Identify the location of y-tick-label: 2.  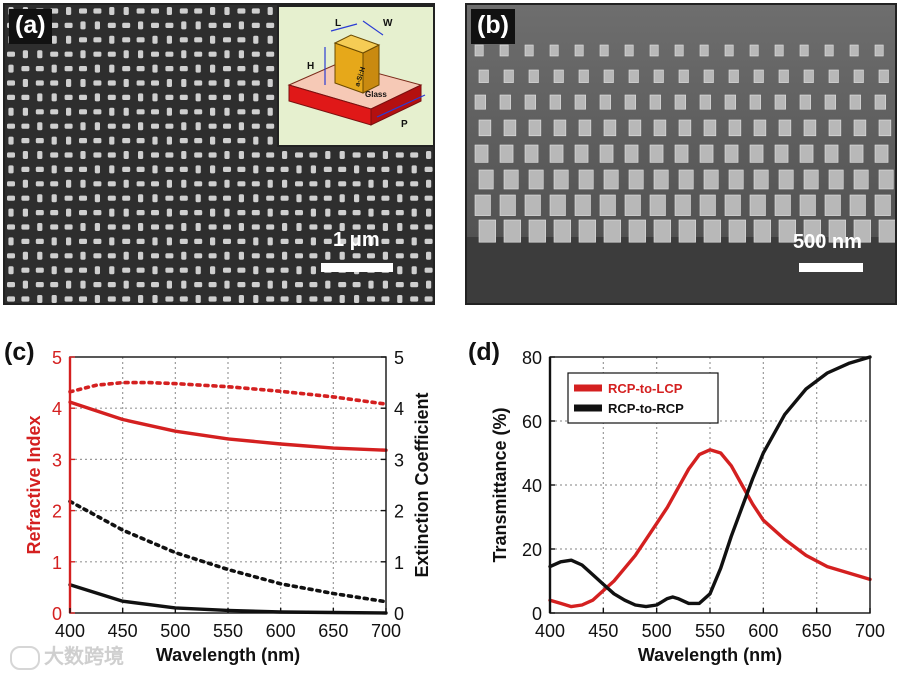
(57, 512).